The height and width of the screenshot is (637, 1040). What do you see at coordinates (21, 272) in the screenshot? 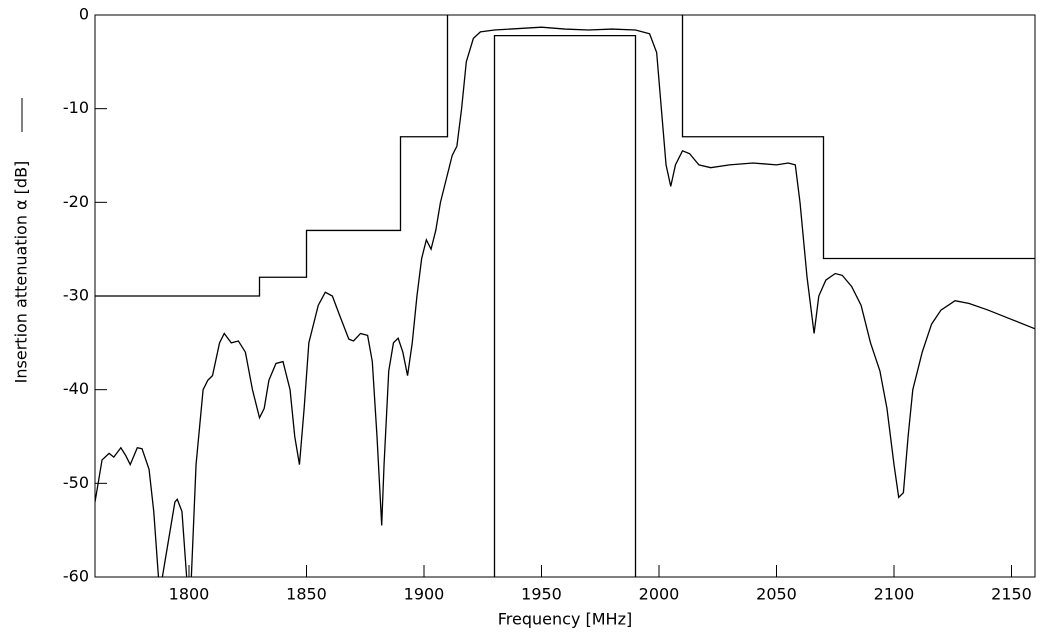
I see `y-axis-label: Insertion attenuation α [dB]` at bounding box center [21, 272].